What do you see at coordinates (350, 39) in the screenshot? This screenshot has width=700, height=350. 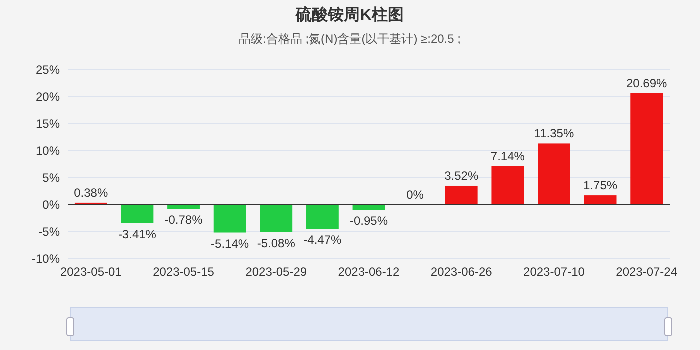 I see `chart-subtitle: 品级:合格品 ;氮(N)含量(以干基计) ≥:20.5 ;` at bounding box center [350, 39].